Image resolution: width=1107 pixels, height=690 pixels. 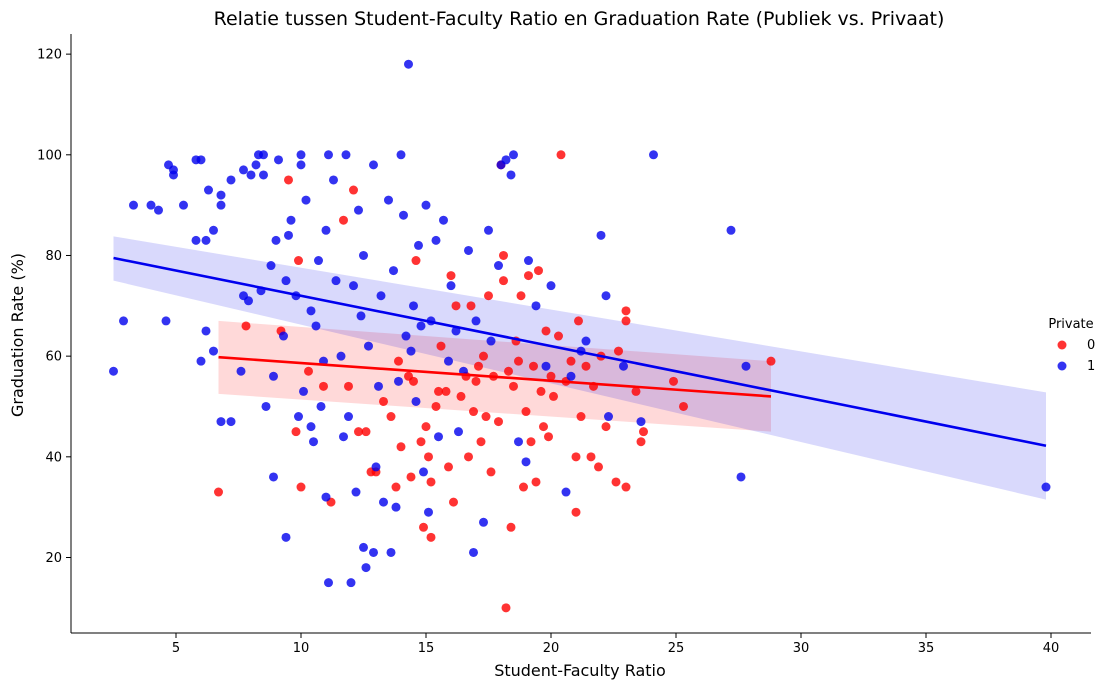 I want to click on x-axis-label: Student-Faculty Ratio, so click(x=580, y=670).